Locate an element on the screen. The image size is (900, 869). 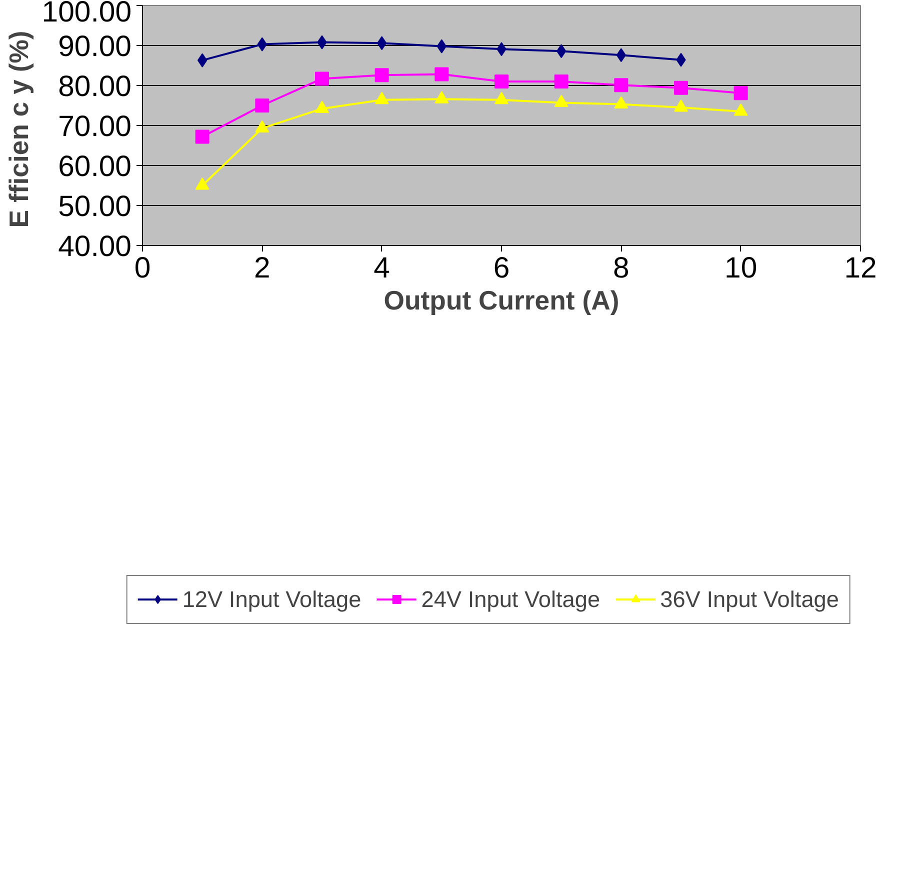
y-tick-label: 40.00 is located at coordinates (95, 246).